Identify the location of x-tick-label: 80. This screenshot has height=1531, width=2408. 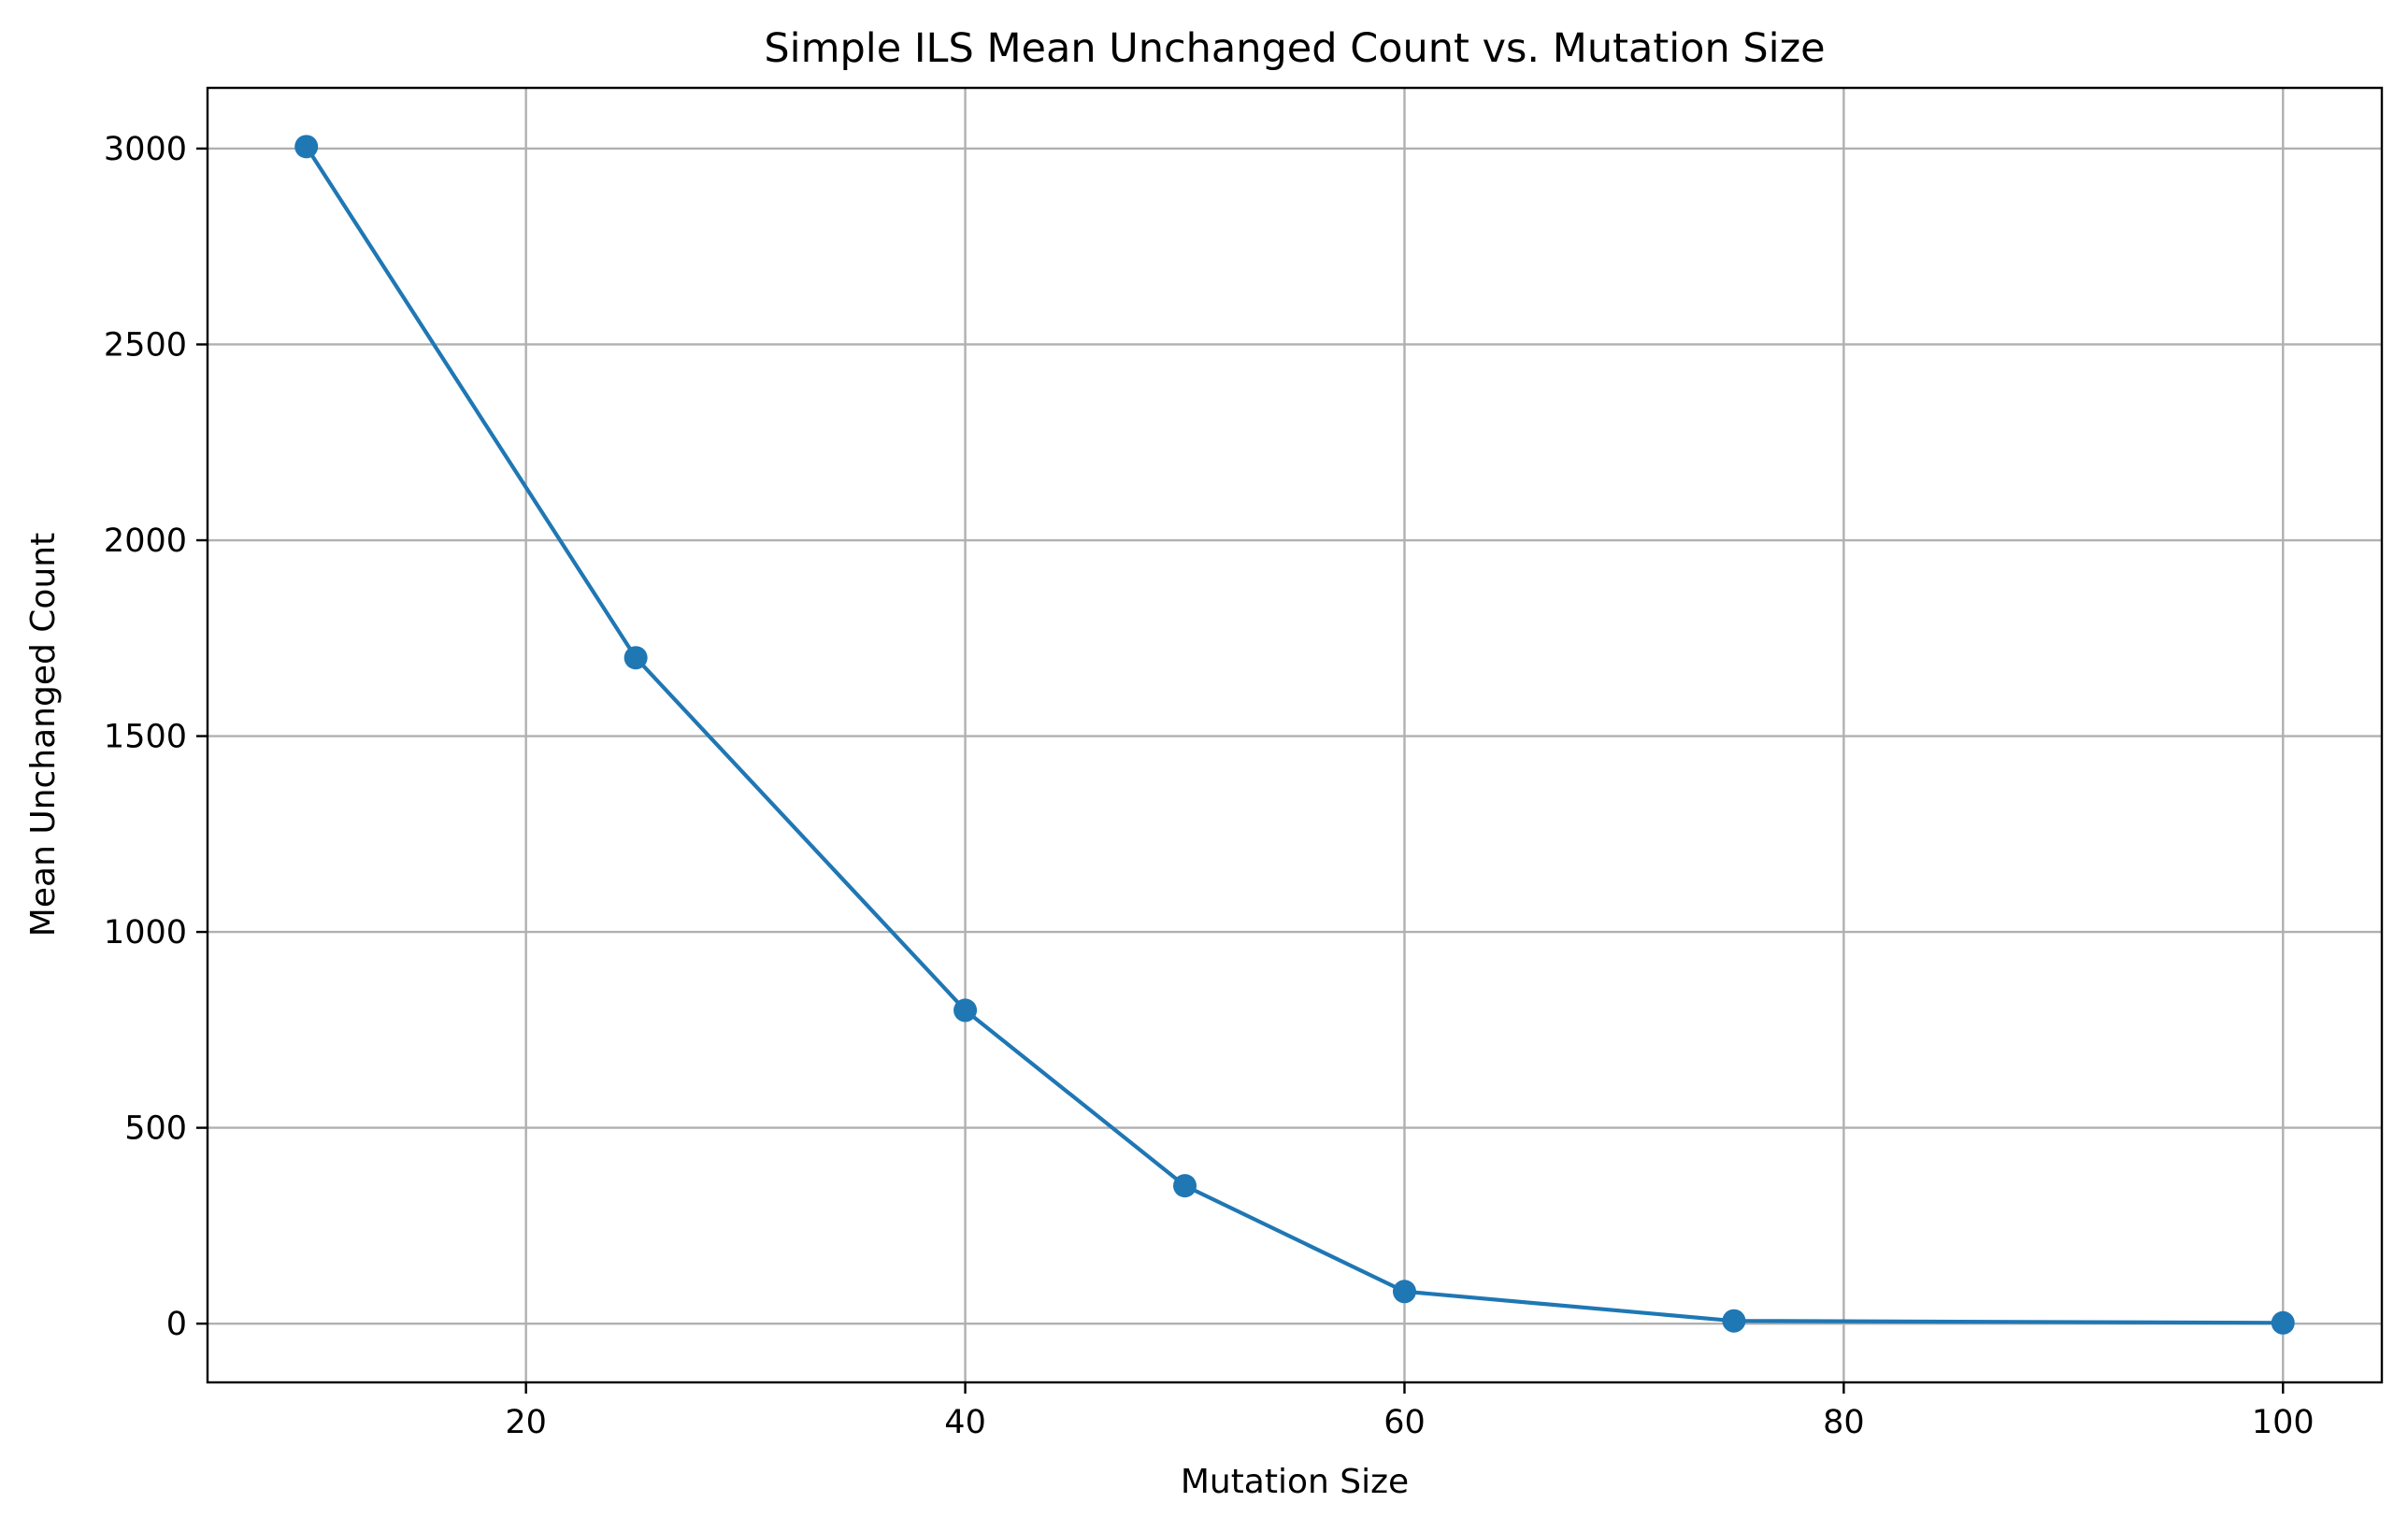
(1844, 1422).